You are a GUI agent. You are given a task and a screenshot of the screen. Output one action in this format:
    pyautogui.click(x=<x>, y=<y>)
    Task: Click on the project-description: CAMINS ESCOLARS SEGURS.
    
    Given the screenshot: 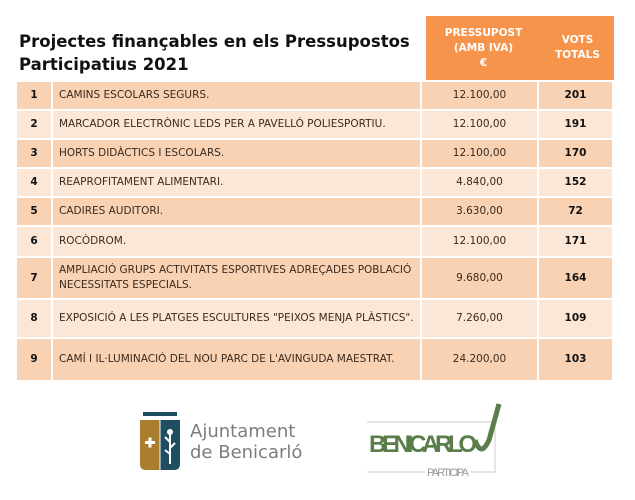 What is the action you would take?
    pyautogui.click(x=236, y=95)
    